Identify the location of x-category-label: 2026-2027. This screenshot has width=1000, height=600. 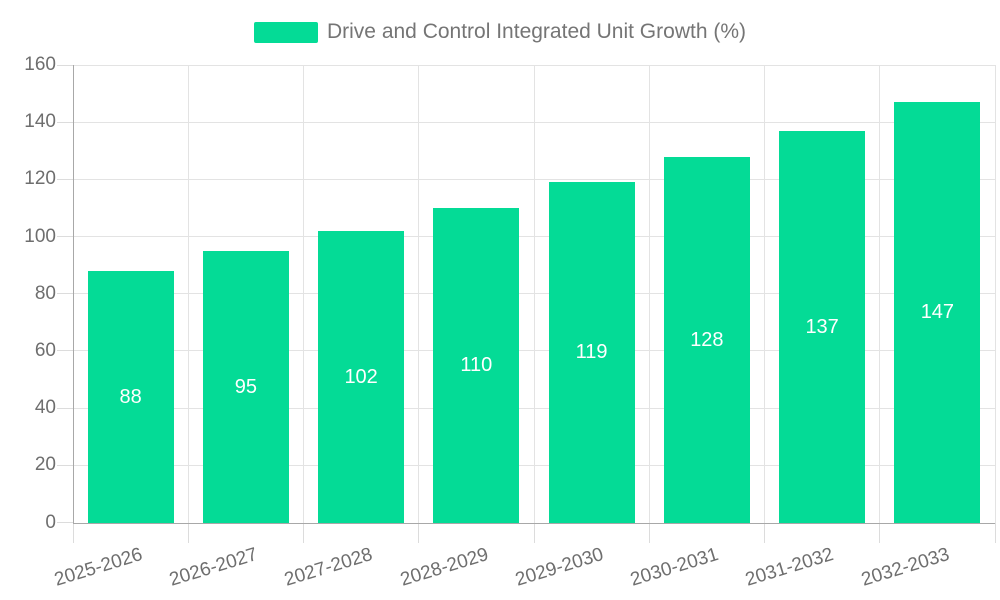
(213, 567).